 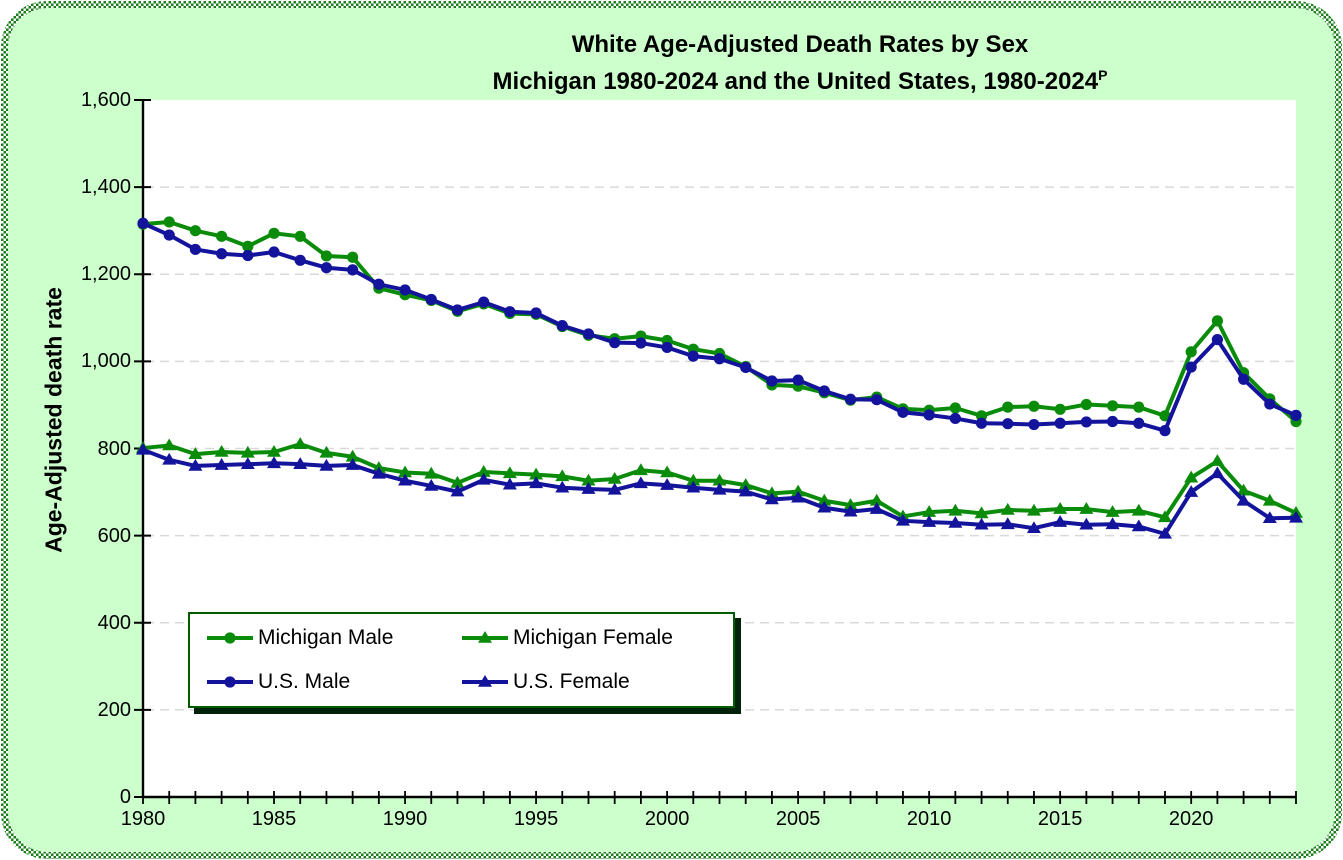 What do you see at coordinates (571, 681) in the screenshot?
I see `legend-label: U.S. Female` at bounding box center [571, 681].